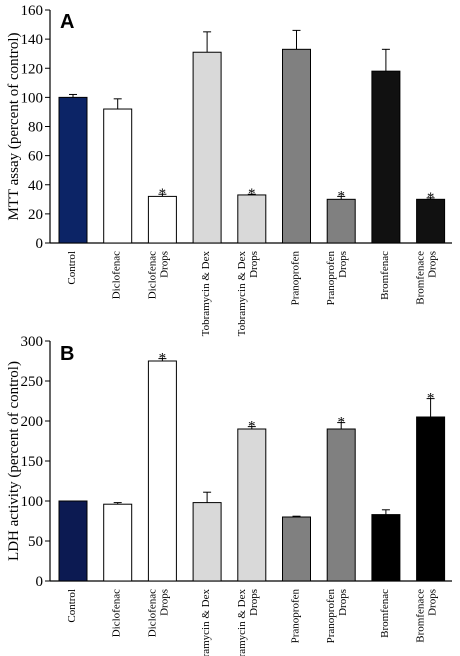  What do you see at coordinates (67, 22) in the screenshot?
I see `panel-letter: A` at bounding box center [67, 22].